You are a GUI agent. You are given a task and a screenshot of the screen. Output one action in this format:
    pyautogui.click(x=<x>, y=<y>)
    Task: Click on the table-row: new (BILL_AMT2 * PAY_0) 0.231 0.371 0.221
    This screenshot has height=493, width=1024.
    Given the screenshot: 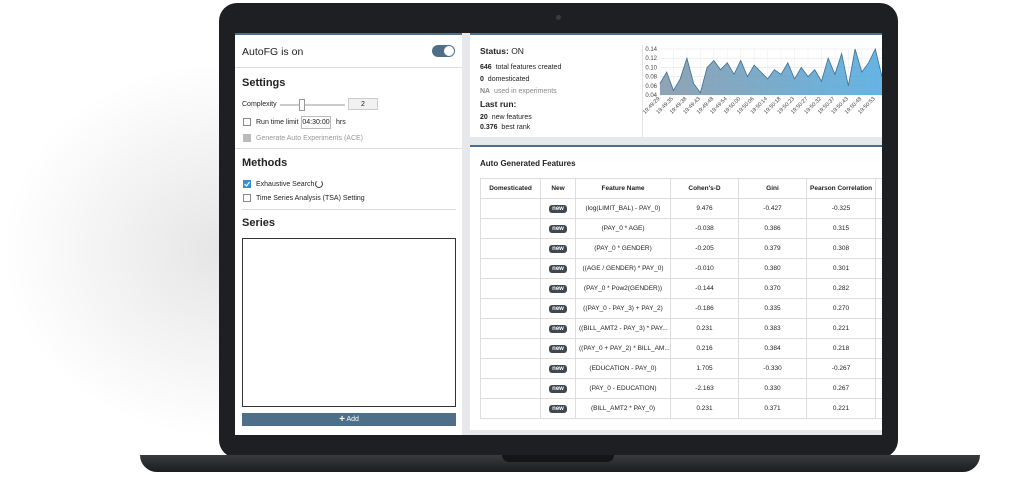 What is the action you would take?
    pyautogui.click(x=681, y=408)
    